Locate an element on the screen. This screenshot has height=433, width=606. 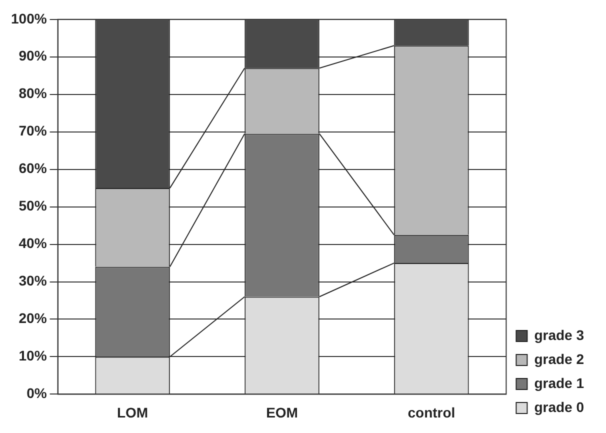
y-tick-label: 90% is located at coordinates (33, 56).